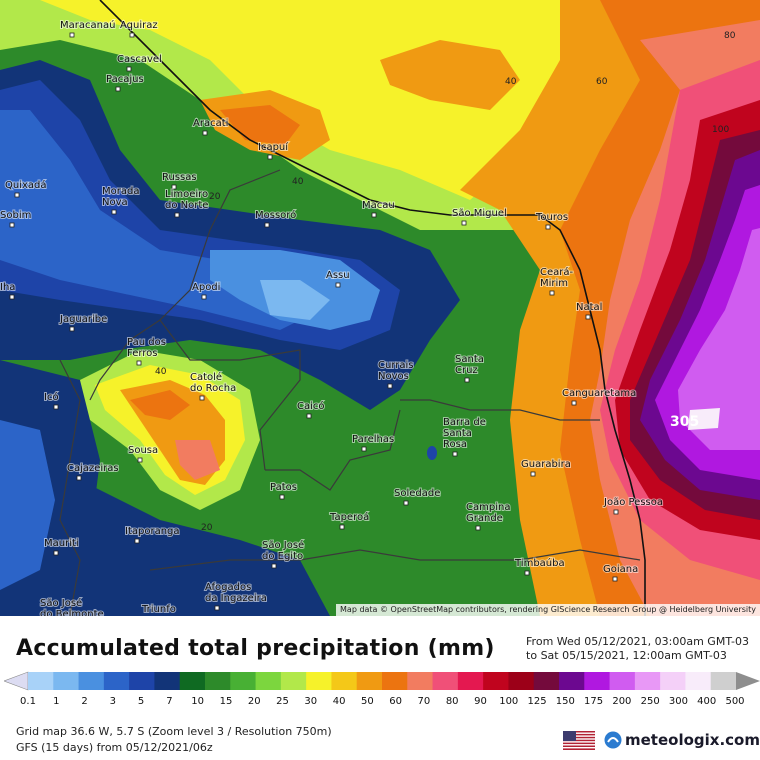 Image resolution: width=760 pixels, height=760 pixels. I want to click on city-sobim: Sobim, so click(16, 218).